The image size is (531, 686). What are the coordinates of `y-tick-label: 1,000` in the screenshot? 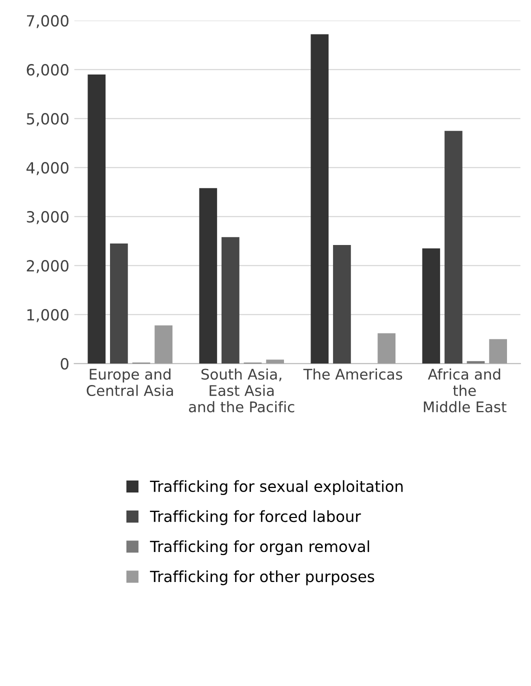 It's located at (47, 315).